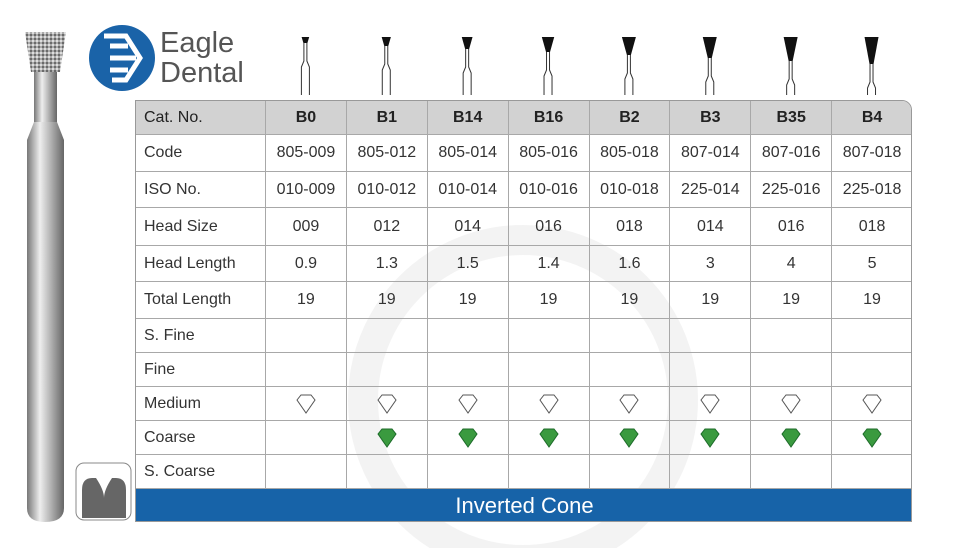 The height and width of the screenshot is (548, 969). What do you see at coordinates (468, 264) in the screenshot?
I see `cell: 1.5` at bounding box center [468, 264].